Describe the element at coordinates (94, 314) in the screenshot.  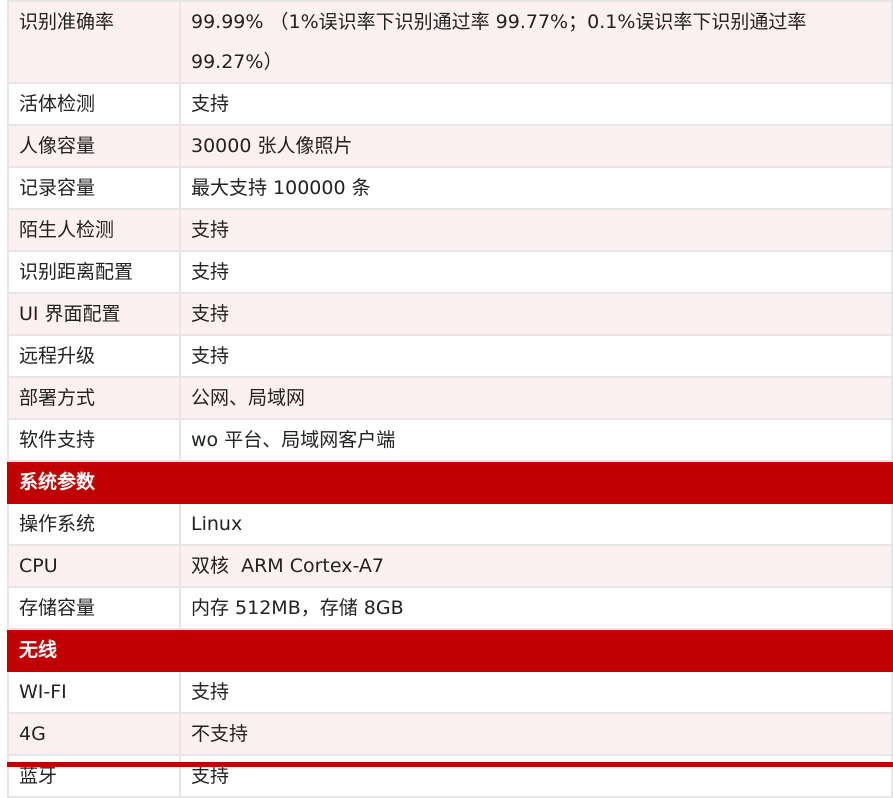
I see `spec-key: UI 界面配置` at that location.